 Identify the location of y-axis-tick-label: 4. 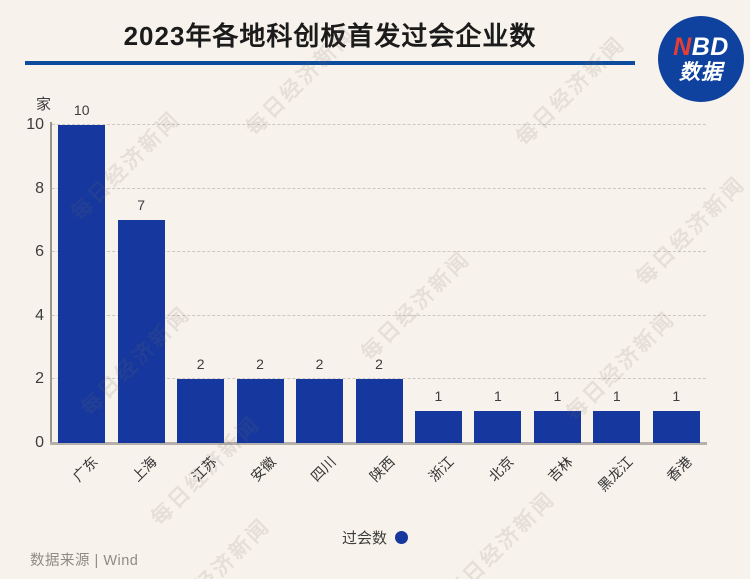
(39, 315).